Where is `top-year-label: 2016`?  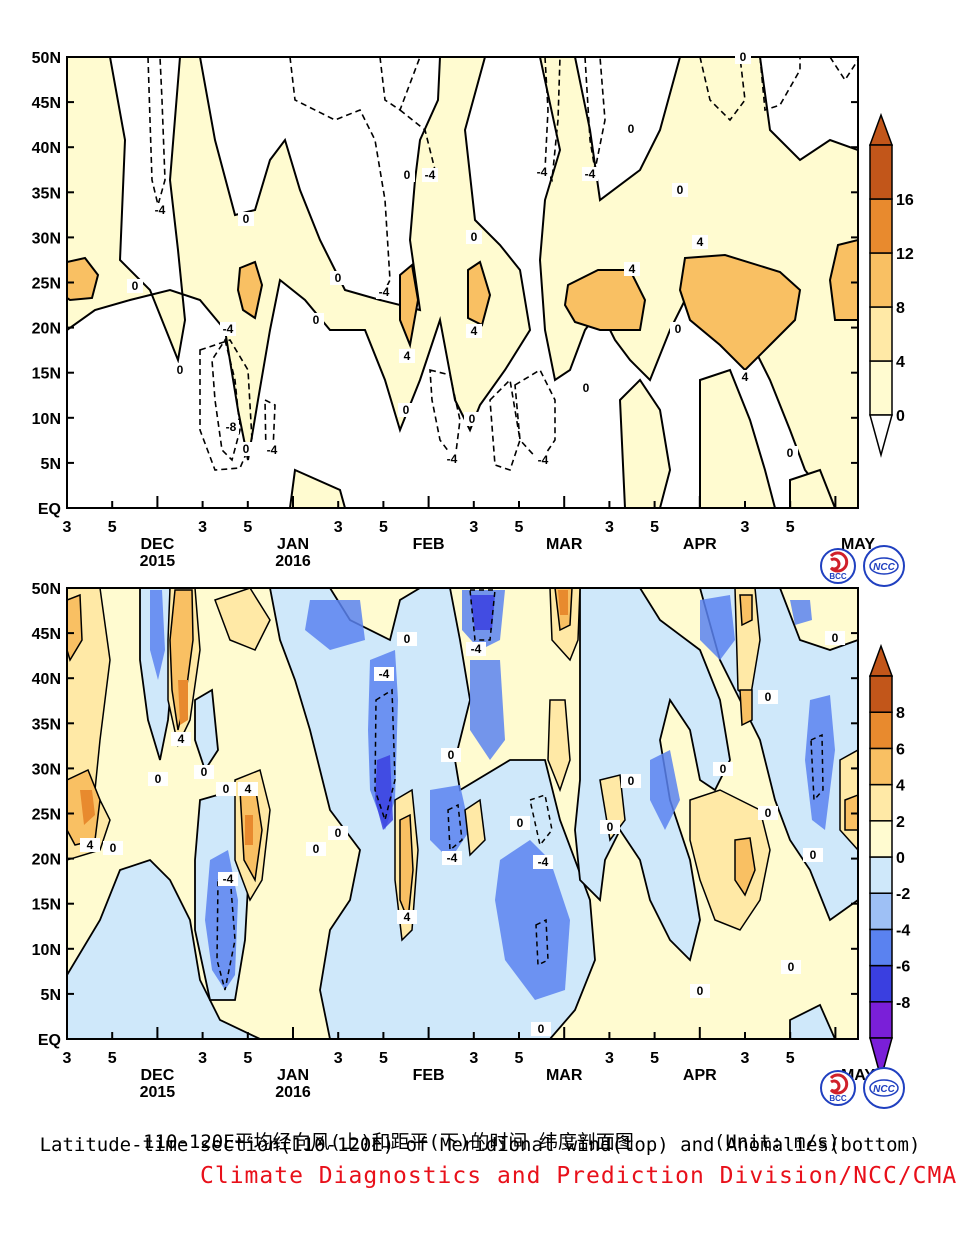 top-year-label: 2016 is located at coordinates (293, 561).